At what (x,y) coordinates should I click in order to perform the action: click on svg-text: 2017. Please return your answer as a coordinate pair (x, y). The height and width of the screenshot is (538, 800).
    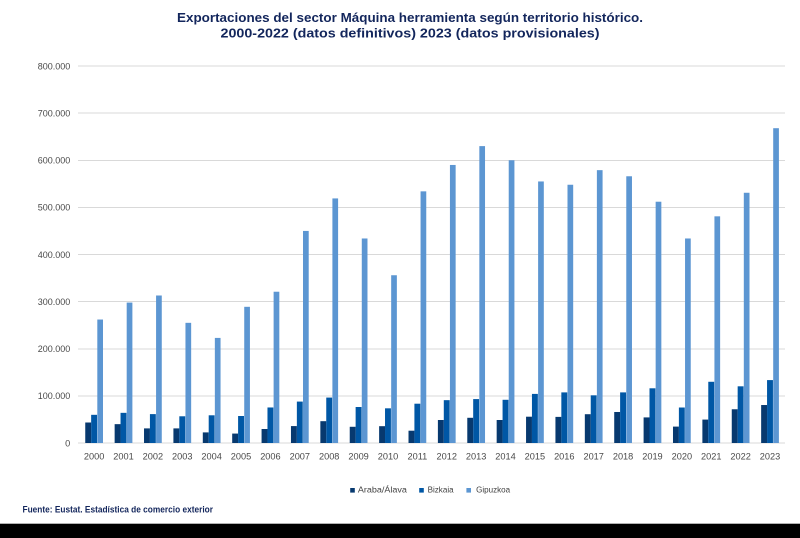
    Looking at the image, I should click on (593, 457).